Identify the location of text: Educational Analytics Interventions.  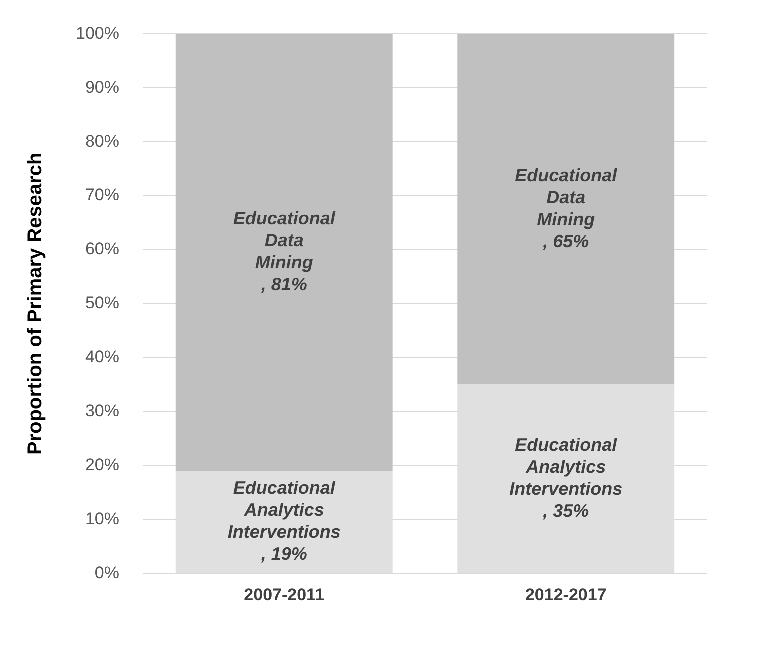
(566, 466).